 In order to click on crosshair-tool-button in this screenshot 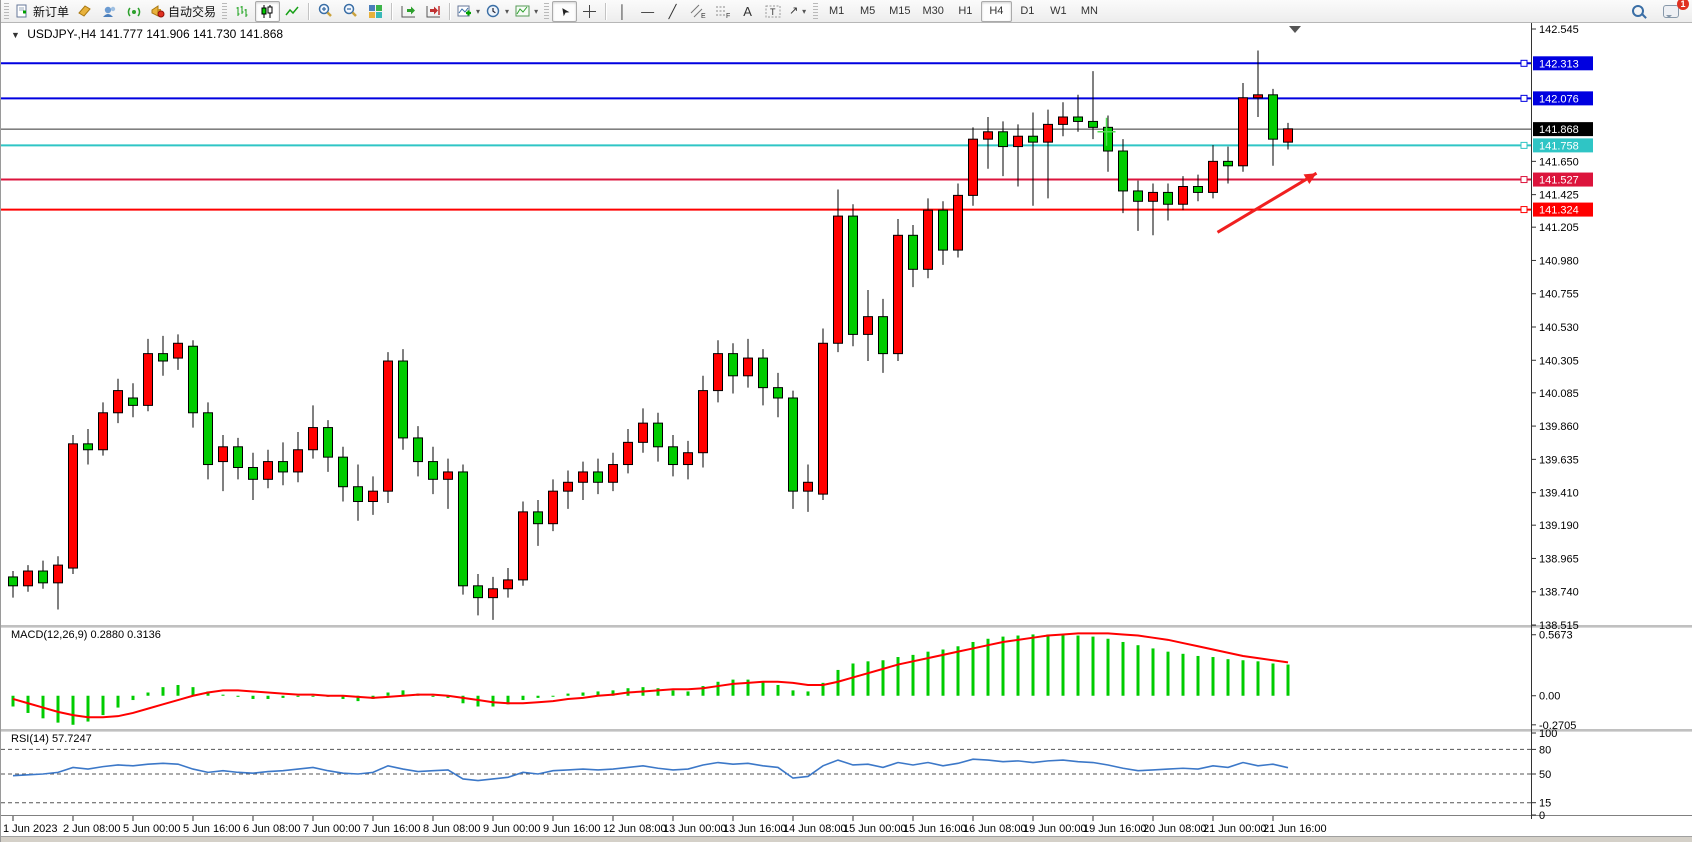, I will do `click(589, 11)`.